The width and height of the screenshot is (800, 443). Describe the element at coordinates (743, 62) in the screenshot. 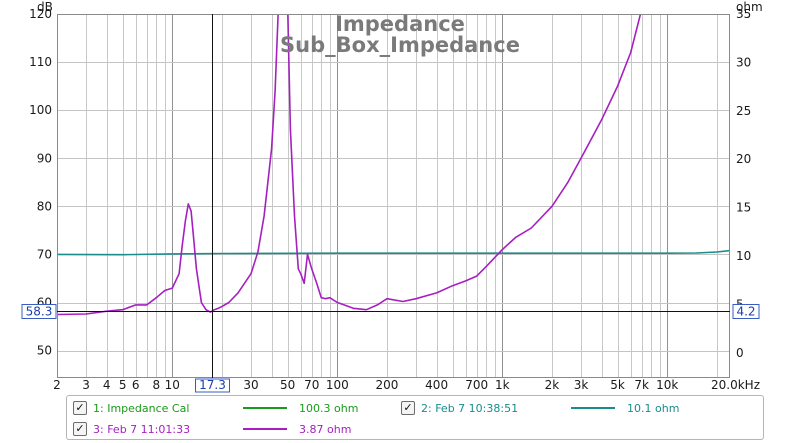

I see `right-tick-label: 30` at that location.